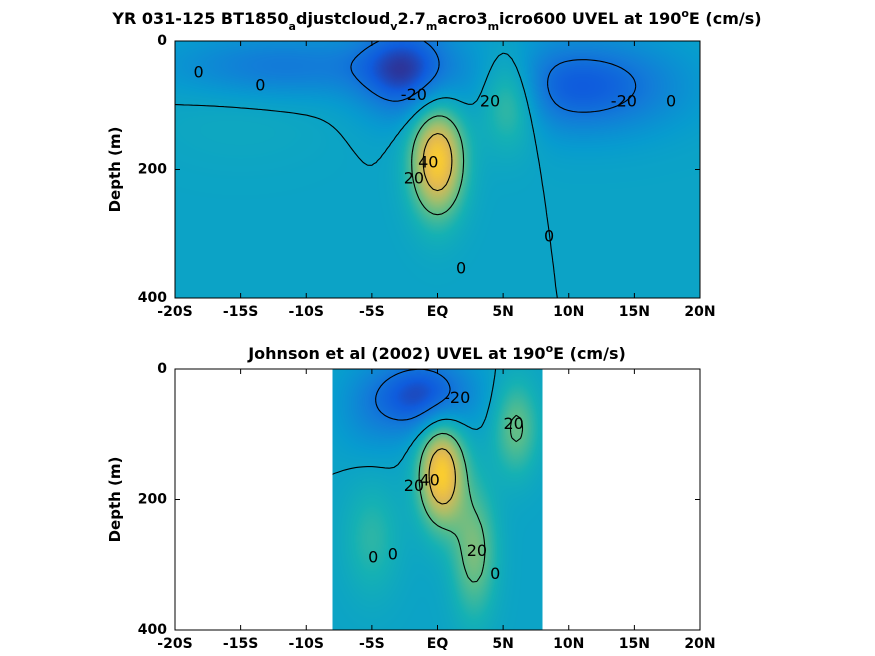 Image resolution: width=875 pixels, height=656 pixels. I want to click on contour-lines, so click(428, 476).